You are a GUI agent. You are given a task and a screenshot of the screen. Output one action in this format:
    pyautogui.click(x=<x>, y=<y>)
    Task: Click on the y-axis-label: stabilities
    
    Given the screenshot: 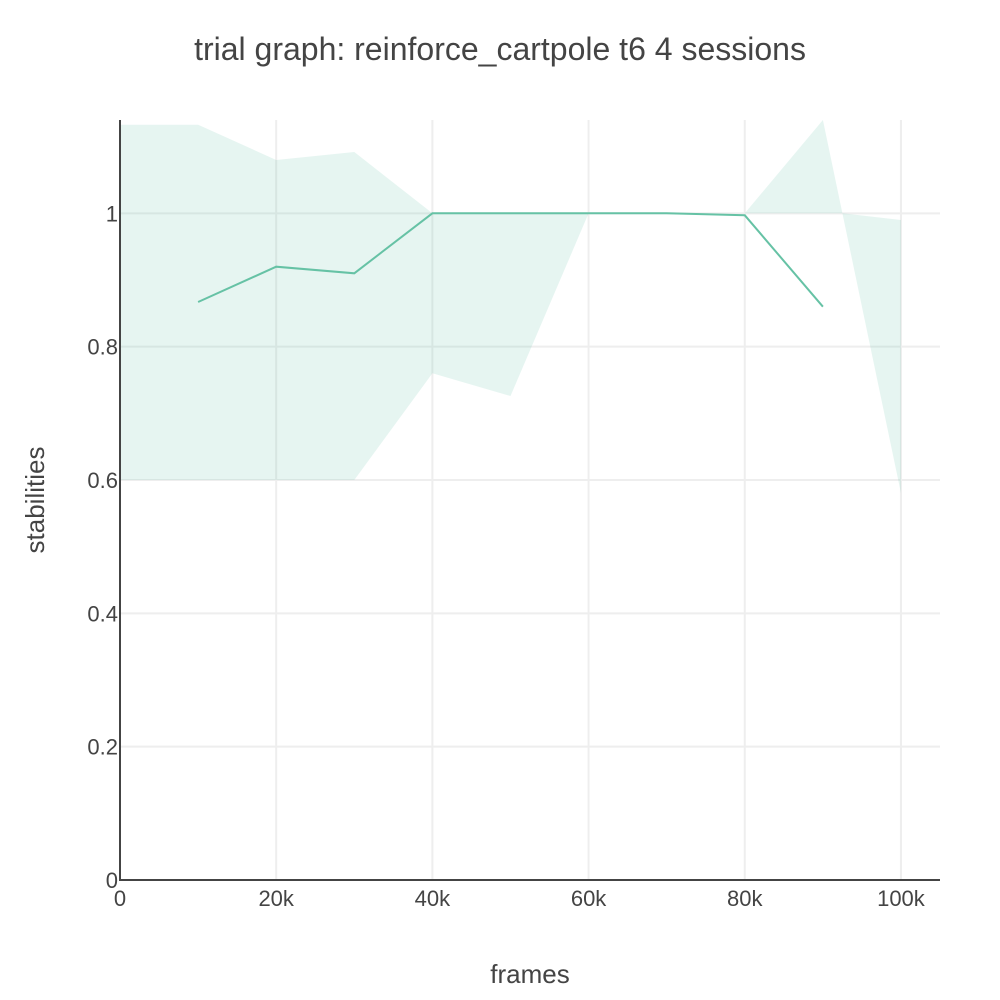 What is the action you would take?
    pyautogui.click(x=35, y=500)
    